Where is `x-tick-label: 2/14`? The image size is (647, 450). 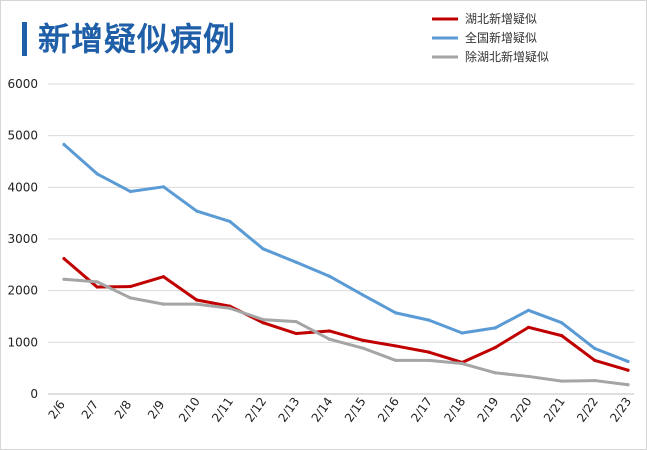 x-tick-label: 2/14 is located at coordinates (322, 410).